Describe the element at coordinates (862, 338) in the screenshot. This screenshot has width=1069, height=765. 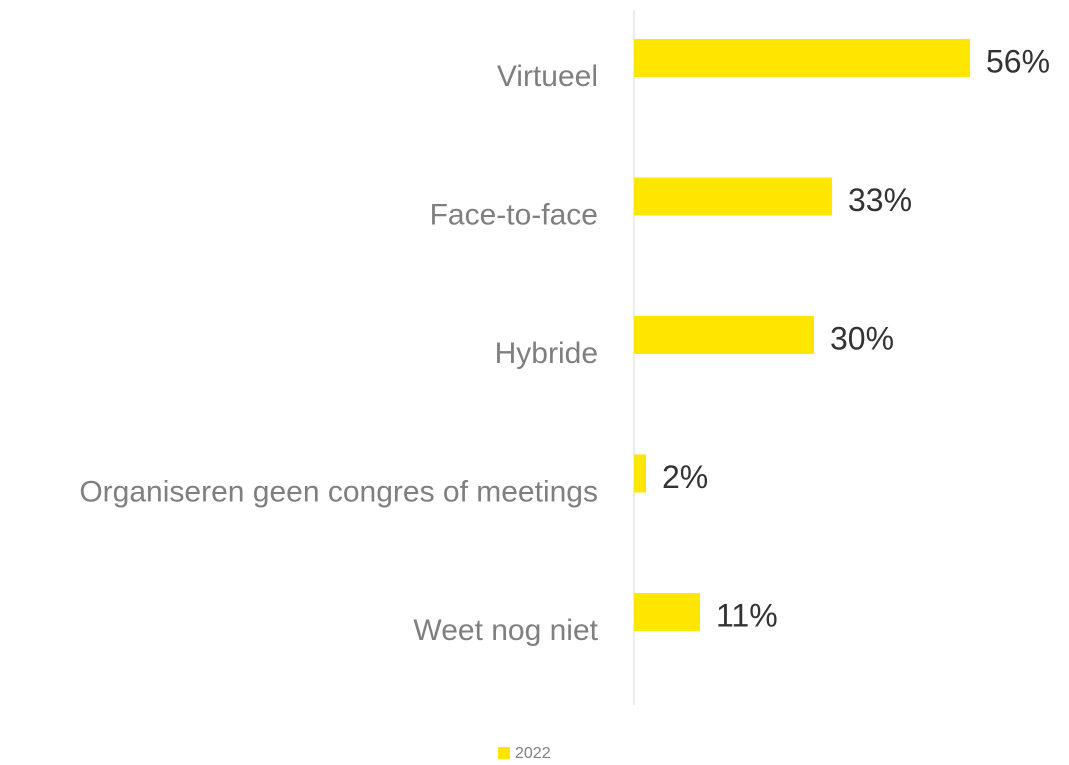
I see `value-label: 30%` at that location.